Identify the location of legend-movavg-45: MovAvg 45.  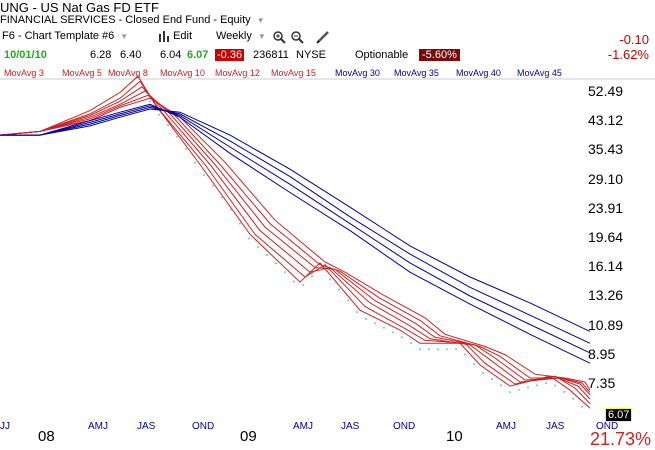
(539, 73).